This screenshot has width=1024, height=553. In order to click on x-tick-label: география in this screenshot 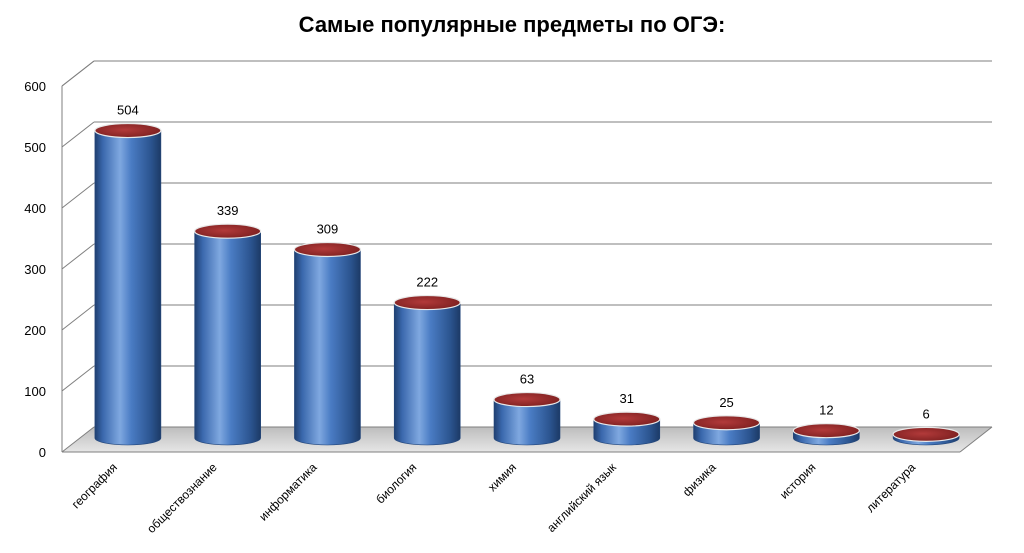, I will do `click(94, 485)`.